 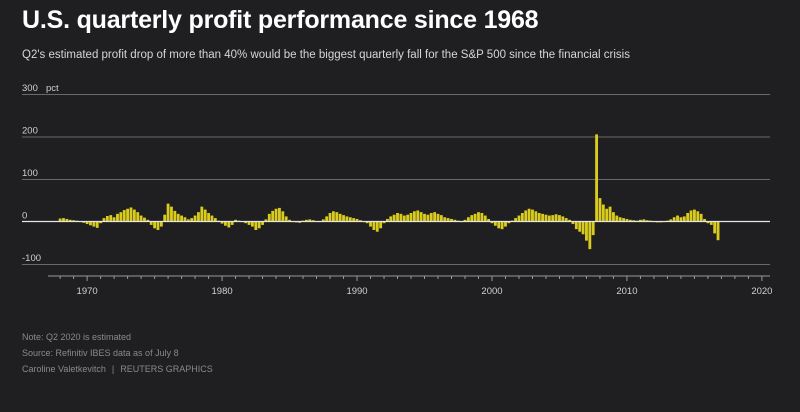 What do you see at coordinates (222, 291) in the screenshot?
I see `x-tick-label: 1980` at bounding box center [222, 291].